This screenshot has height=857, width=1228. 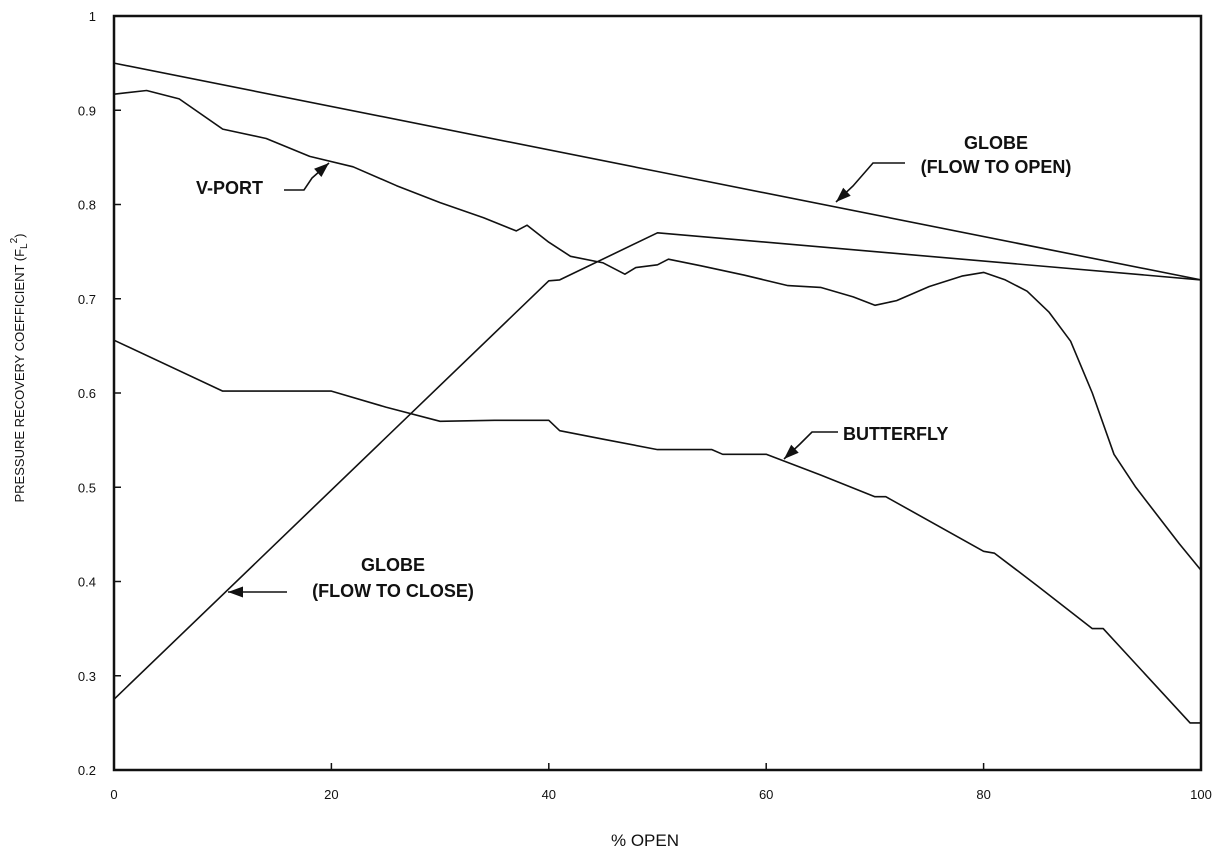 I want to click on x-axis: 0 20 40 60 80 100, so click(x=661, y=782).